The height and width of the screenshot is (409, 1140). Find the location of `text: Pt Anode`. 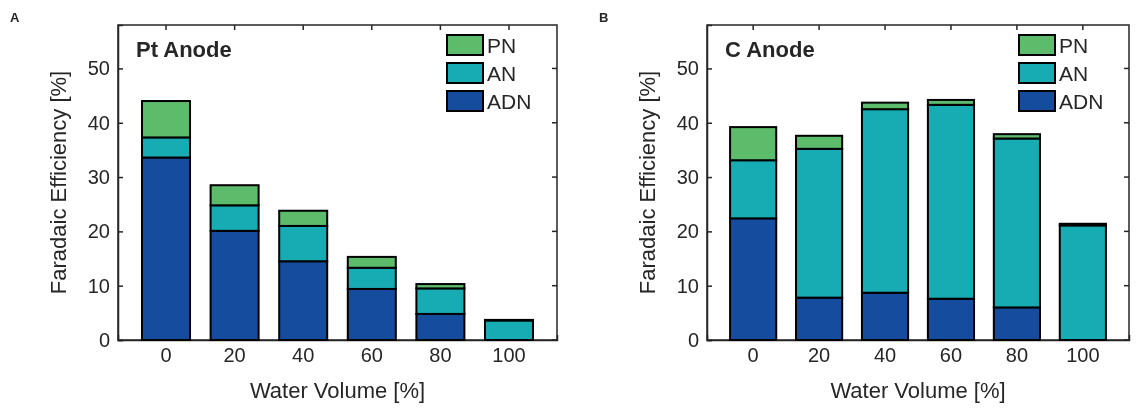

text: Pt Anode is located at coordinates (184, 49).